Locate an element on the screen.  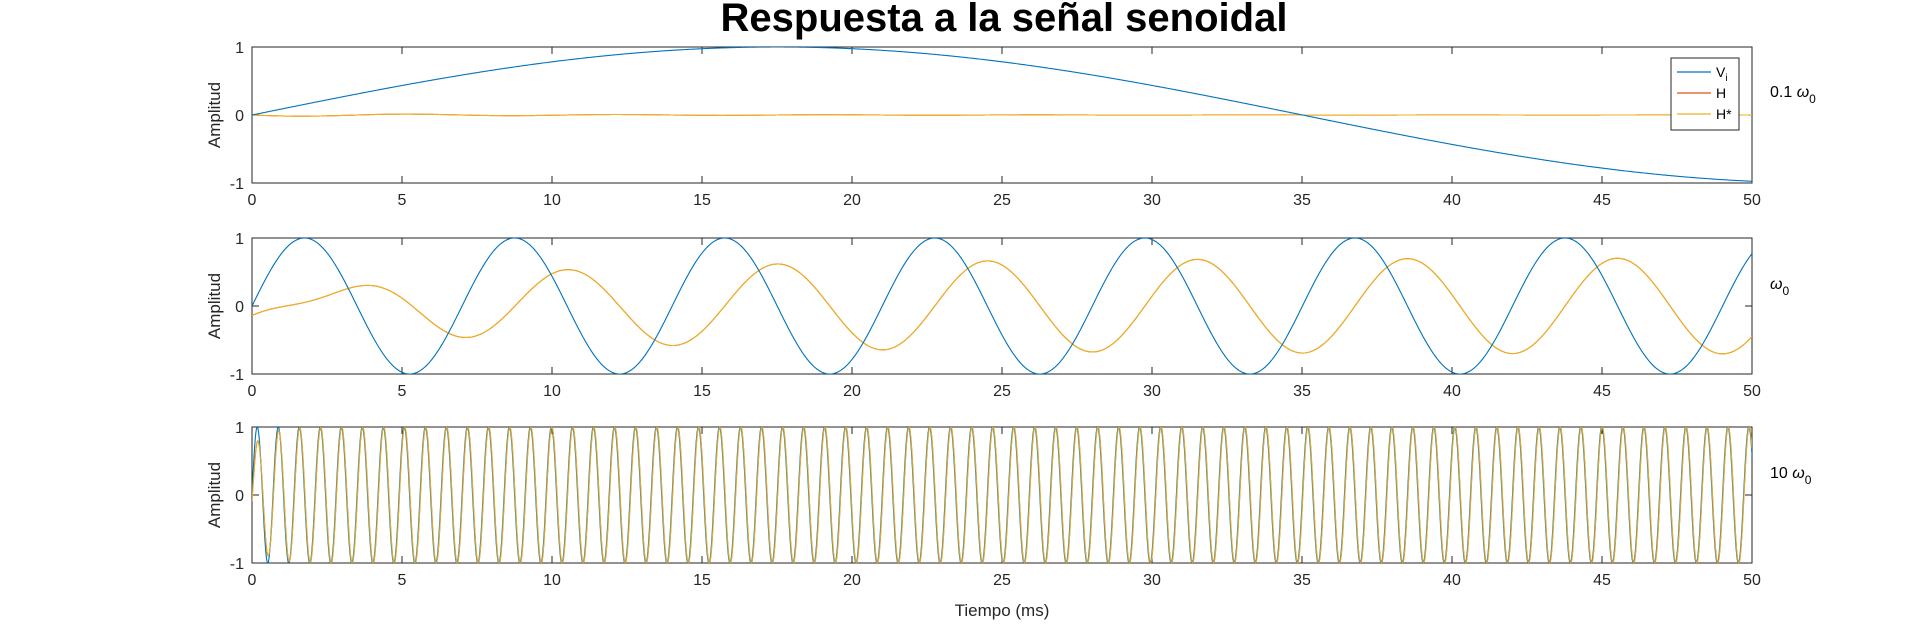
legend-entry-main: V is located at coordinates (1721, 72).